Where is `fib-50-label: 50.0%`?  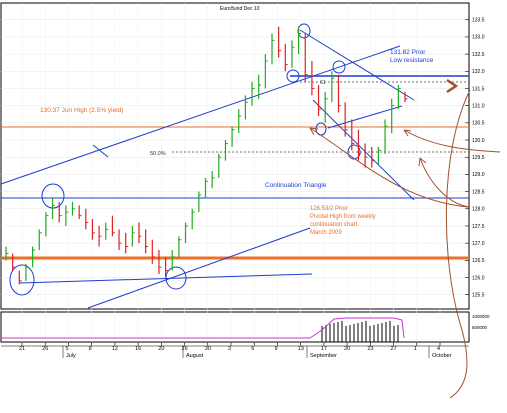
fib-50-label: 50.0% is located at coordinates (158, 154).